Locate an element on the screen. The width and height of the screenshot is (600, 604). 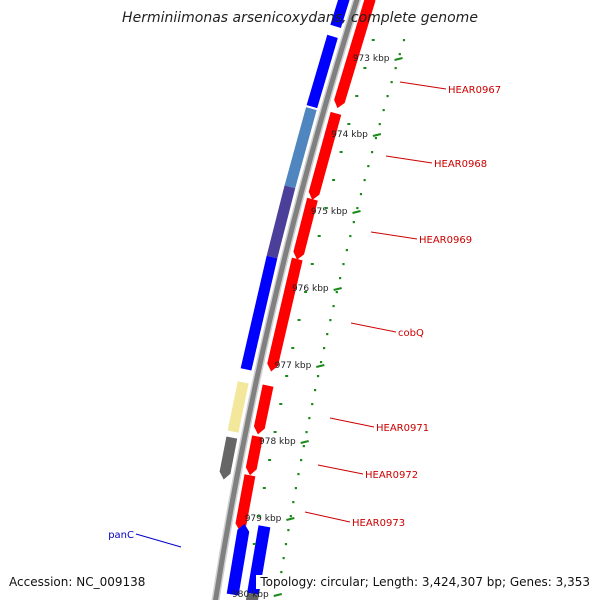
gene-label-HEAR0972: HEAR0972 is located at coordinates (391, 475).